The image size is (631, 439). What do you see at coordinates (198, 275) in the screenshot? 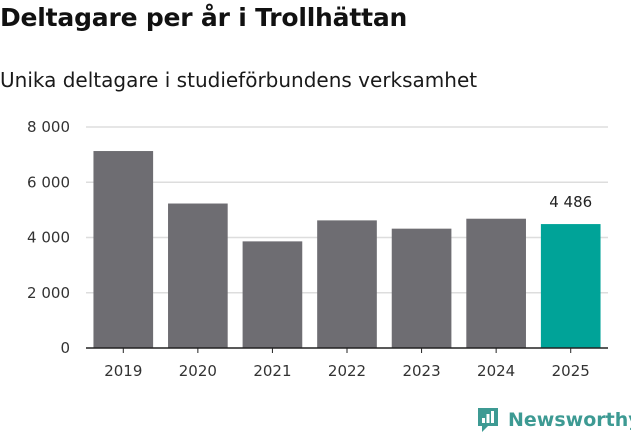
I see `bar-2020` at bounding box center [198, 275].